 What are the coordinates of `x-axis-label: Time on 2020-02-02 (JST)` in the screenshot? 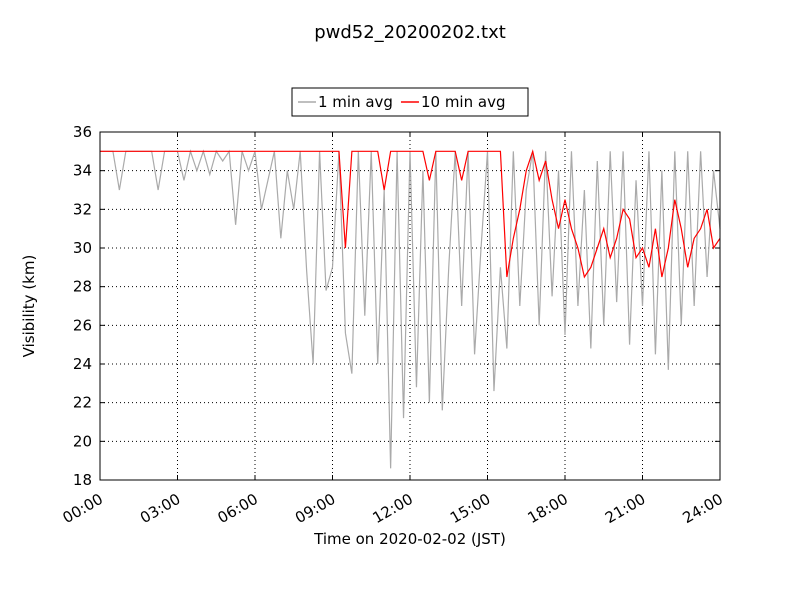 It's located at (409, 539).